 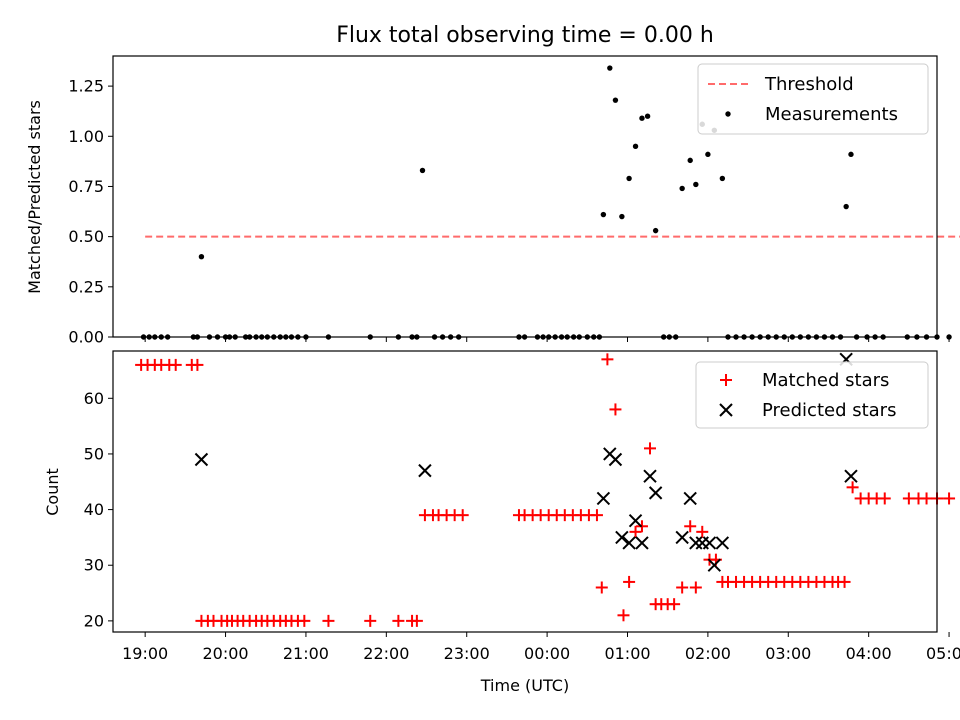 What do you see at coordinates (306, 653) in the screenshot?
I see `x-tick-label-2: 21:00` at bounding box center [306, 653].